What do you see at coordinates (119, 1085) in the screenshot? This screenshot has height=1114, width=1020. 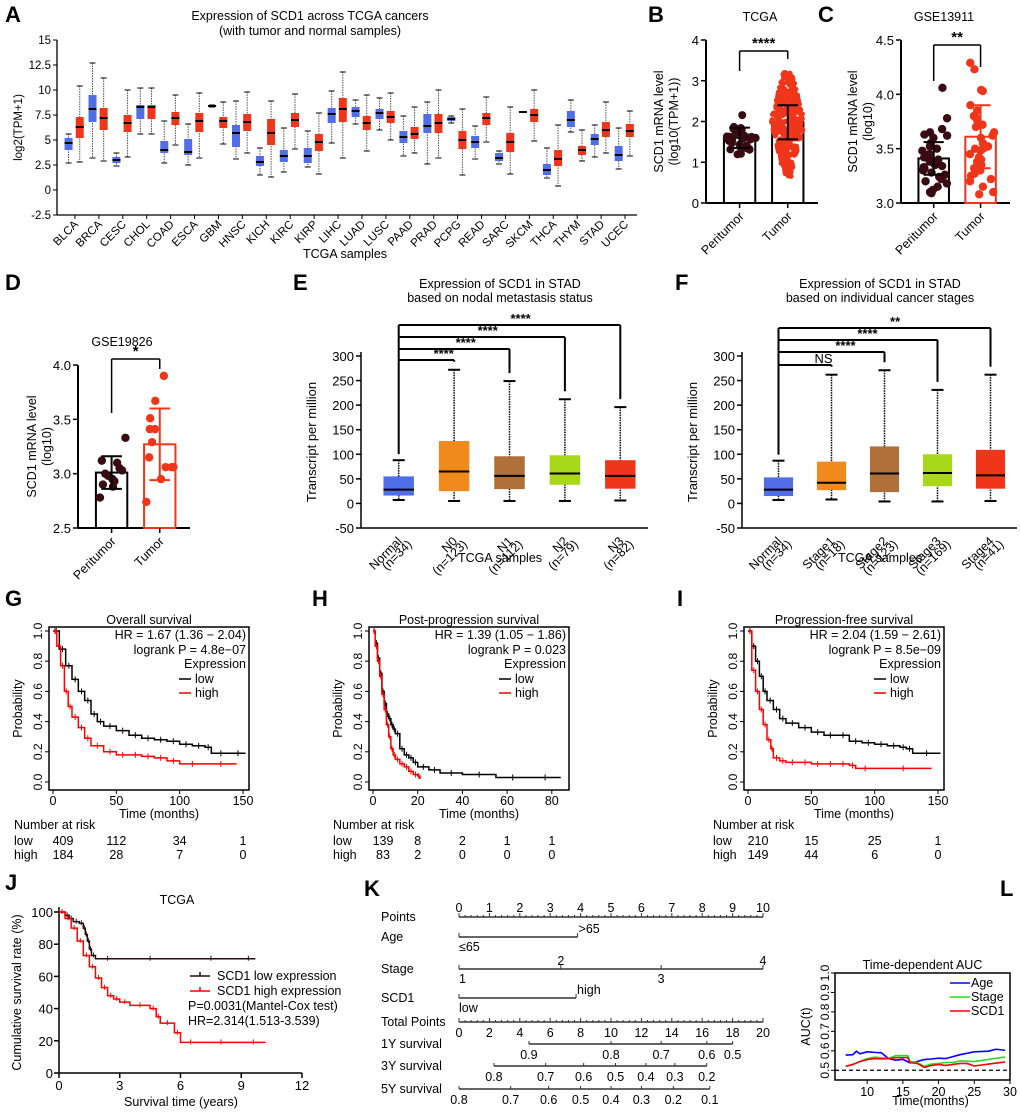 I see `x-tick-label: 3` at bounding box center [119, 1085].